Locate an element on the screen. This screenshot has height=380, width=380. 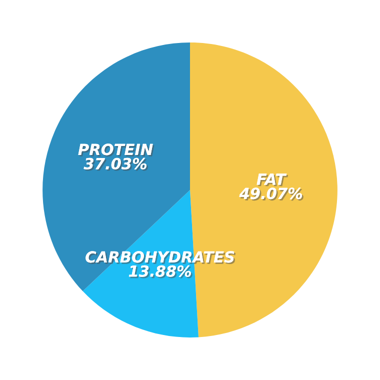
data-label: 13.88% is located at coordinates (160, 271).